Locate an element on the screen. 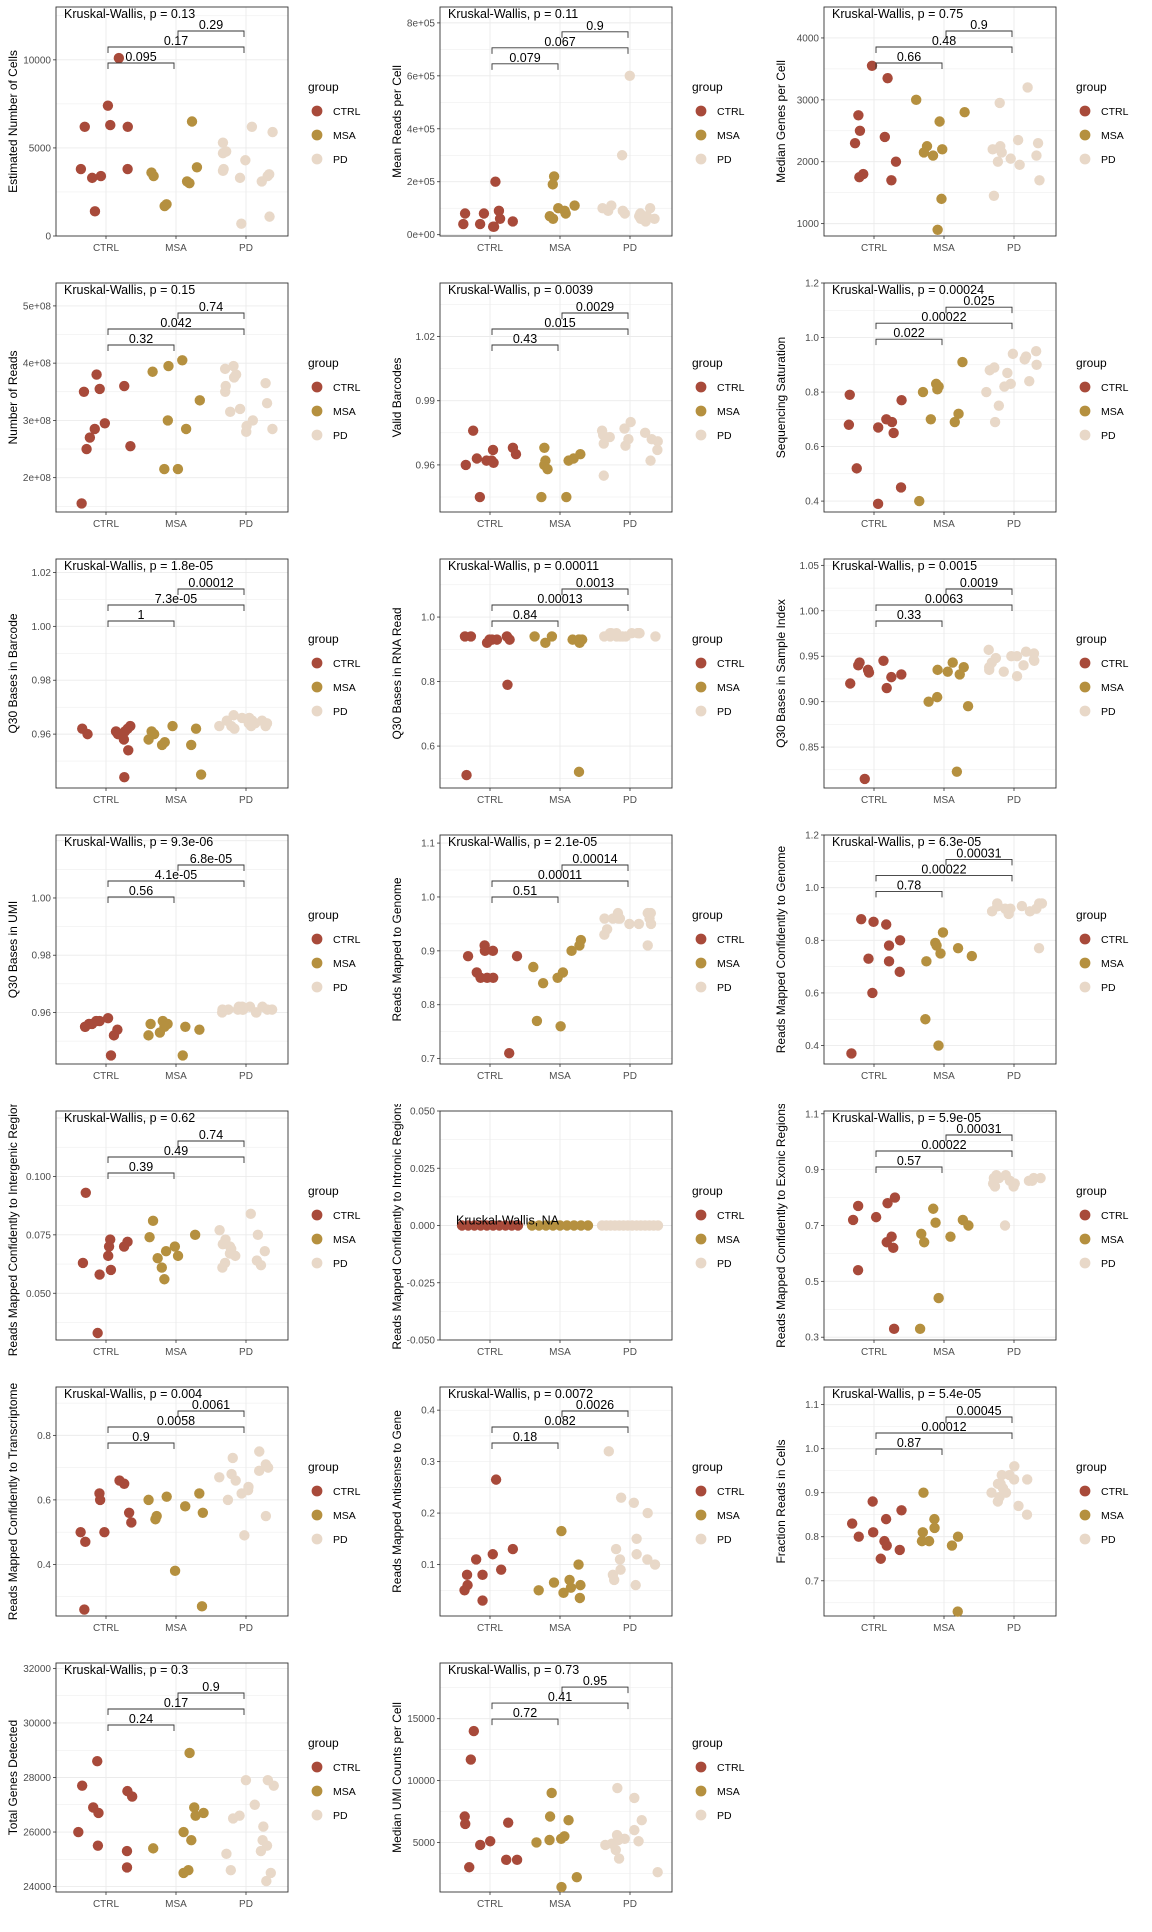 The image size is (1152, 1932). y-tick-label: 0.98 is located at coordinates (42, 956).